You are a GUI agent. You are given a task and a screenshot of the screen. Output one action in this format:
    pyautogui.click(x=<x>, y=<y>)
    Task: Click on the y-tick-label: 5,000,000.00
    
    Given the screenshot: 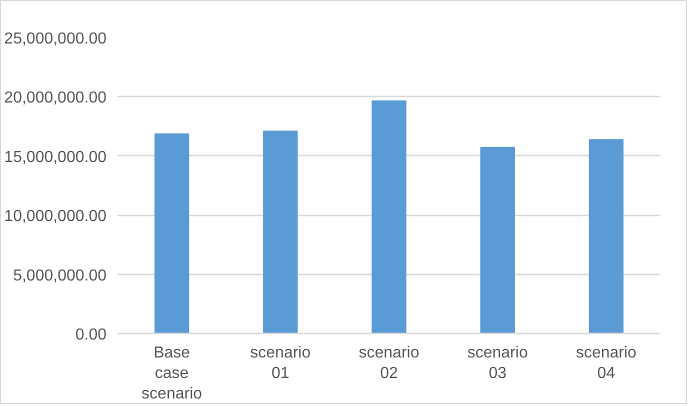 What is the action you would take?
    pyautogui.click(x=60, y=275)
    